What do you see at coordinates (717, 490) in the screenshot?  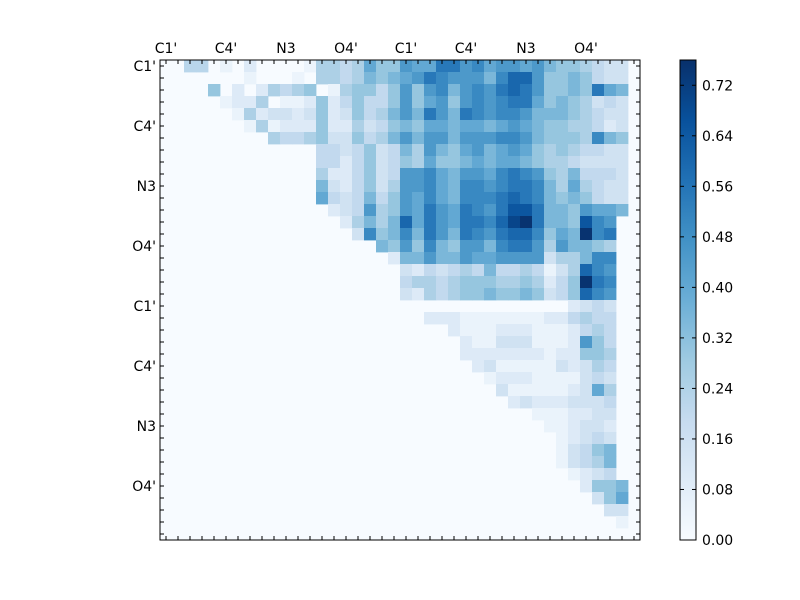 I see `colorbar-tick-label: 0.08` at bounding box center [717, 490].